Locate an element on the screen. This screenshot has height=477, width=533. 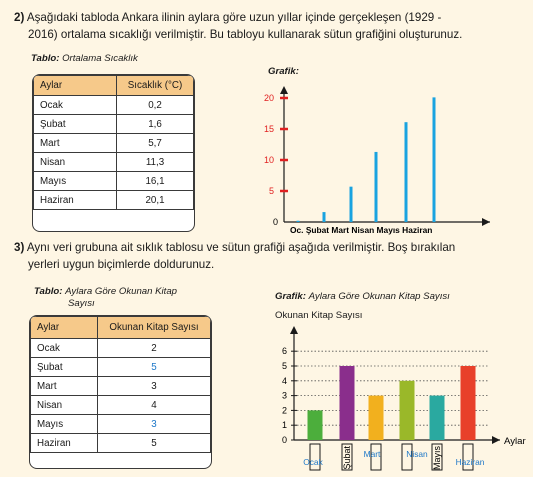
row-value: 3 is located at coordinates (154, 386).